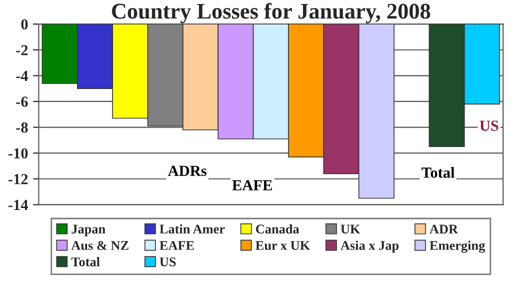  Describe the element at coordinates (271, 13) in the screenshot. I see `chart-title: Country Losses for January, 2008` at that location.